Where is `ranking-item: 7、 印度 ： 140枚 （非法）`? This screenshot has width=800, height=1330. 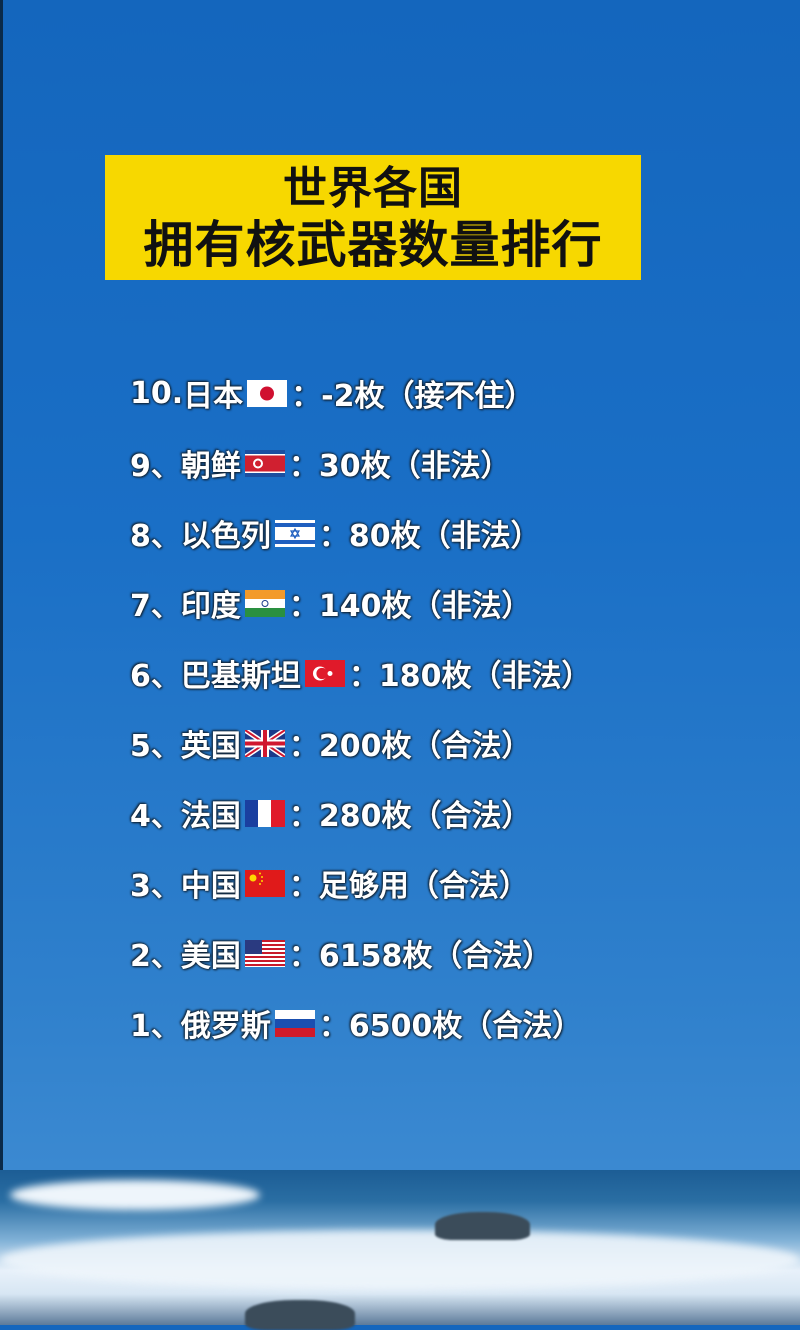
ranking-item: 7、 印度 ： 140枚 （非法） is located at coordinates (361, 603).